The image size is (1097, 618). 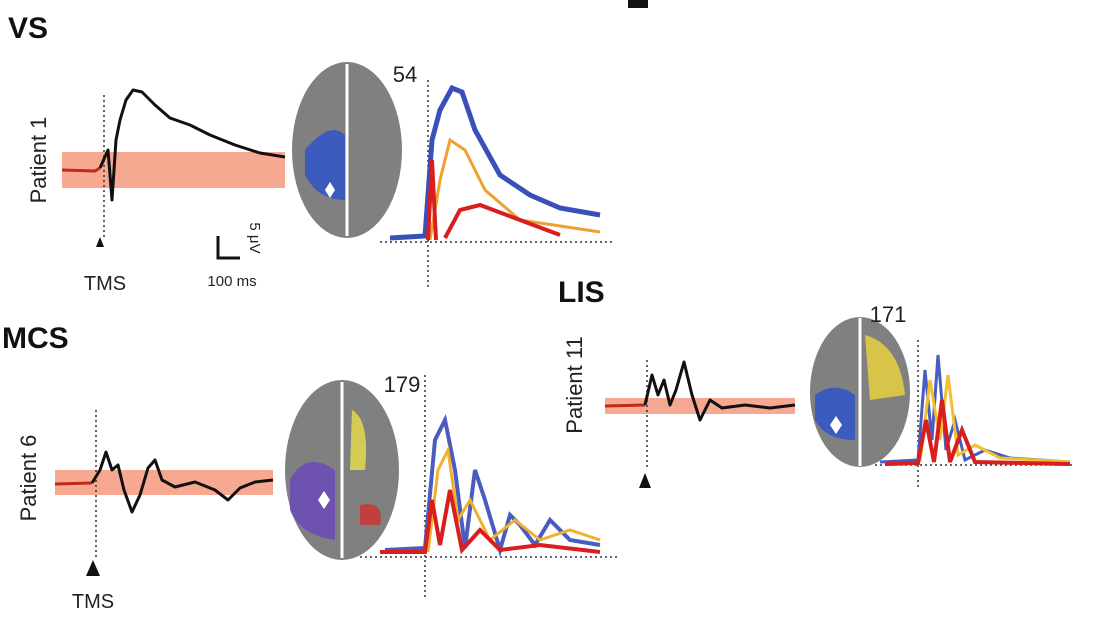 I want to click on source-count: 171, so click(x=888, y=314).